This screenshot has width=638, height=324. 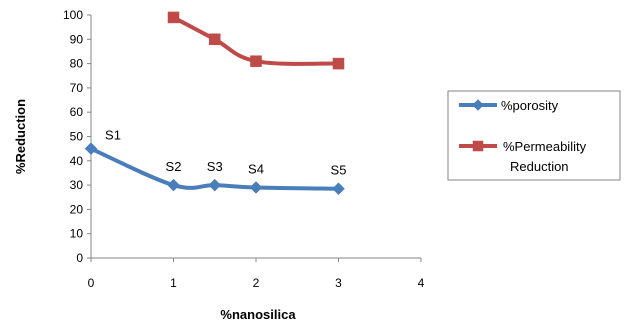 What do you see at coordinates (256, 169) in the screenshot?
I see `point-label: S4` at bounding box center [256, 169].